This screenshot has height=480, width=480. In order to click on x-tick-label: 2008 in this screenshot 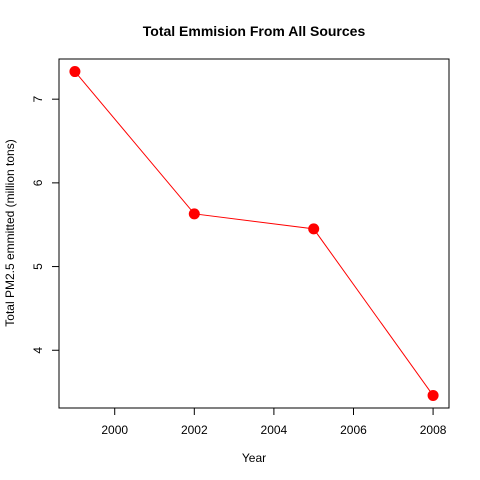, I will do `click(433, 430)`.